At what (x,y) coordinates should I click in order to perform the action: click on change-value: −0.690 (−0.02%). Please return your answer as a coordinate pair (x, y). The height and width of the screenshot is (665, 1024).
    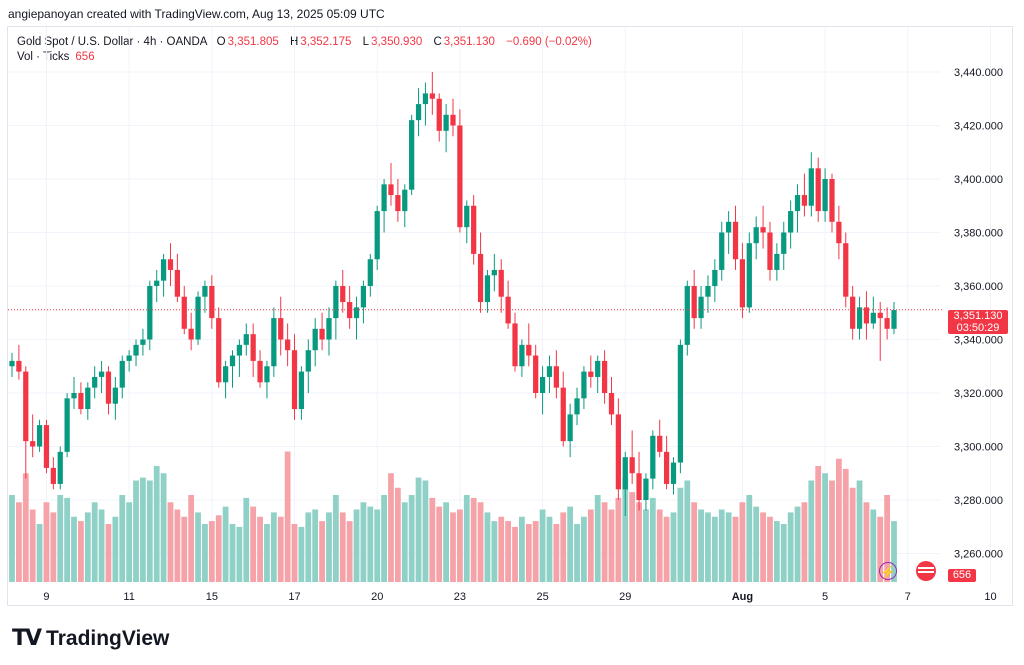
    Looking at the image, I should click on (549, 42).